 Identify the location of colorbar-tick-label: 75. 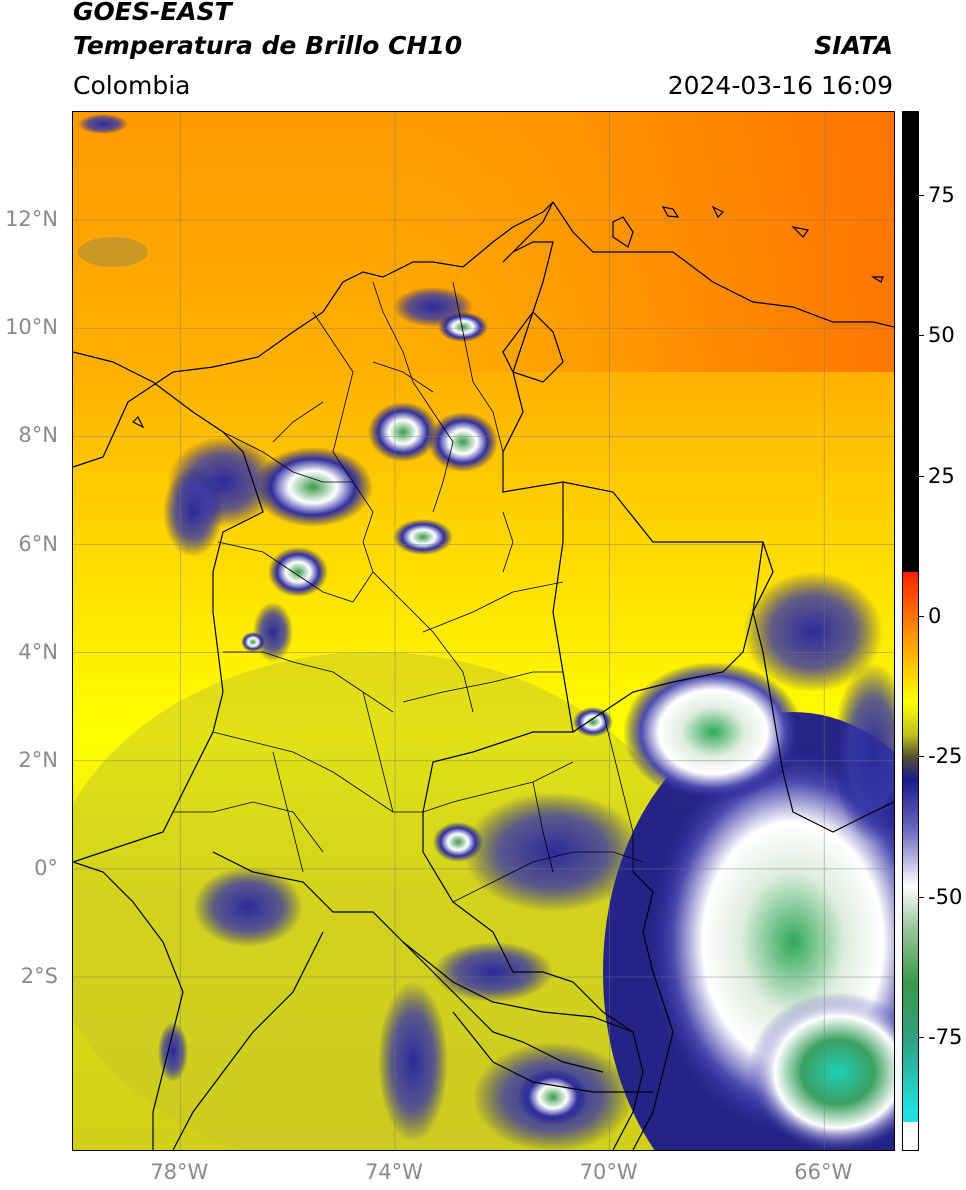
(941, 195).